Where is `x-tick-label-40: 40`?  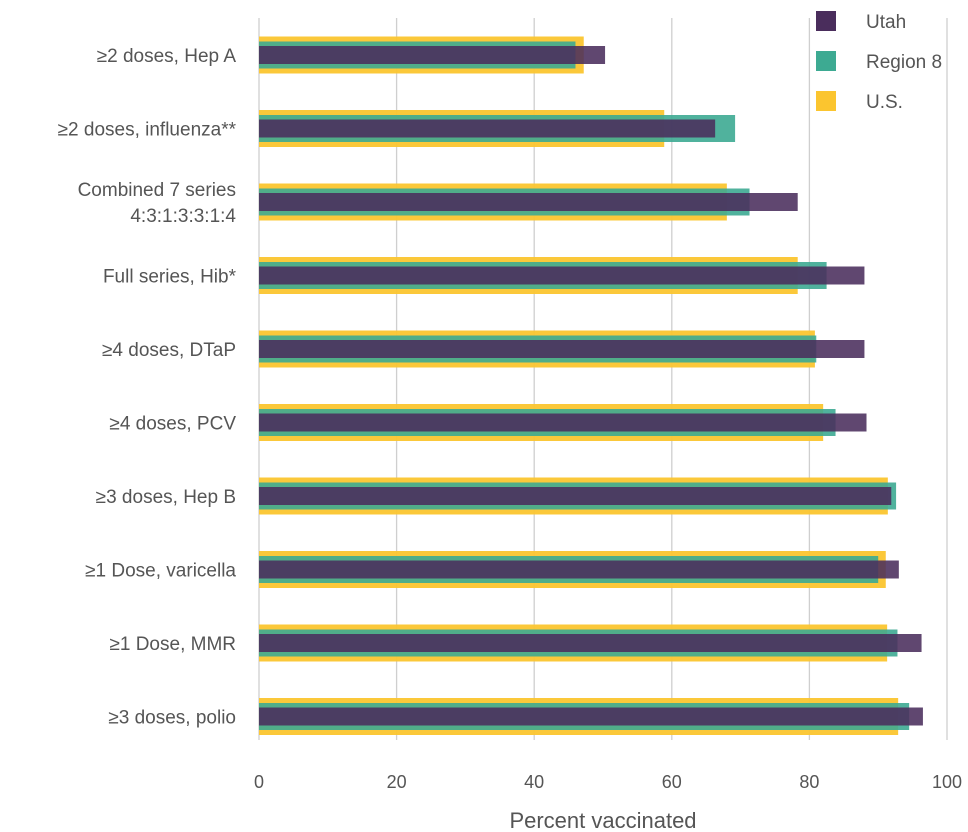
x-tick-label-40: 40 is located at coordinates (534, 782).